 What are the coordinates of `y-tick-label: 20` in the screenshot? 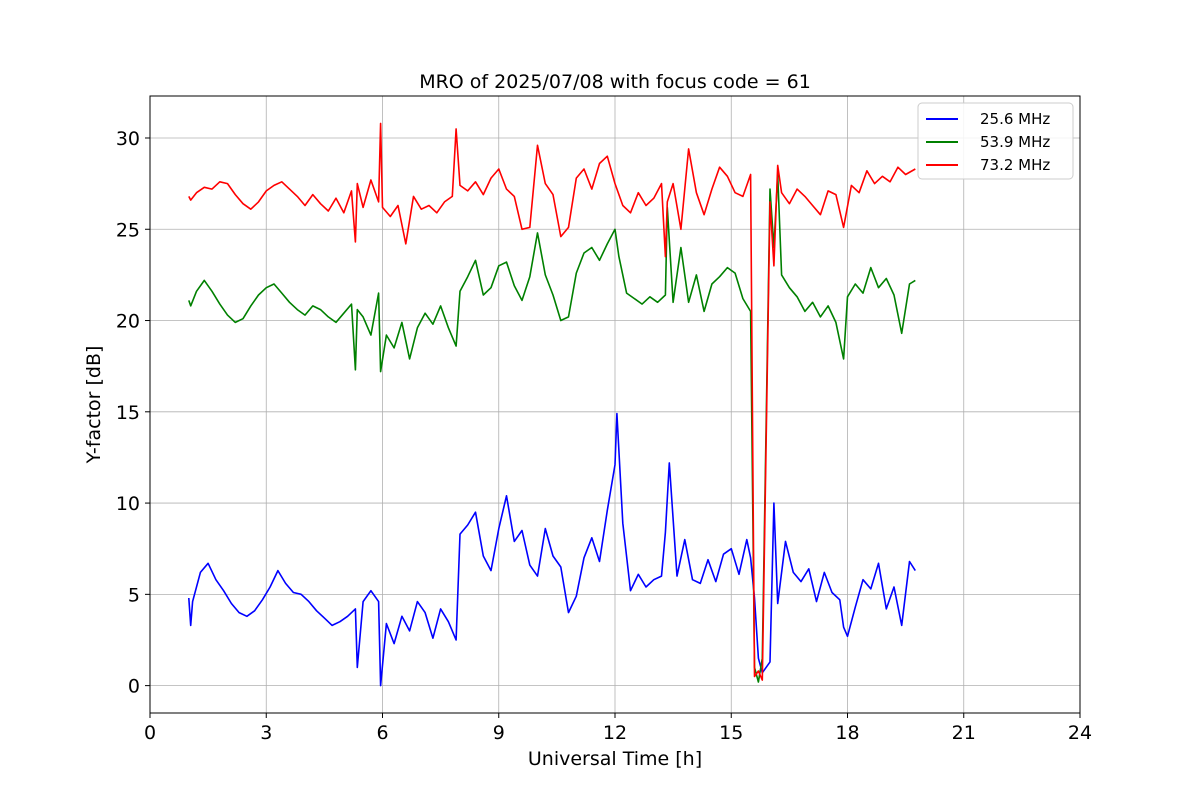 It's located at (128, 322).